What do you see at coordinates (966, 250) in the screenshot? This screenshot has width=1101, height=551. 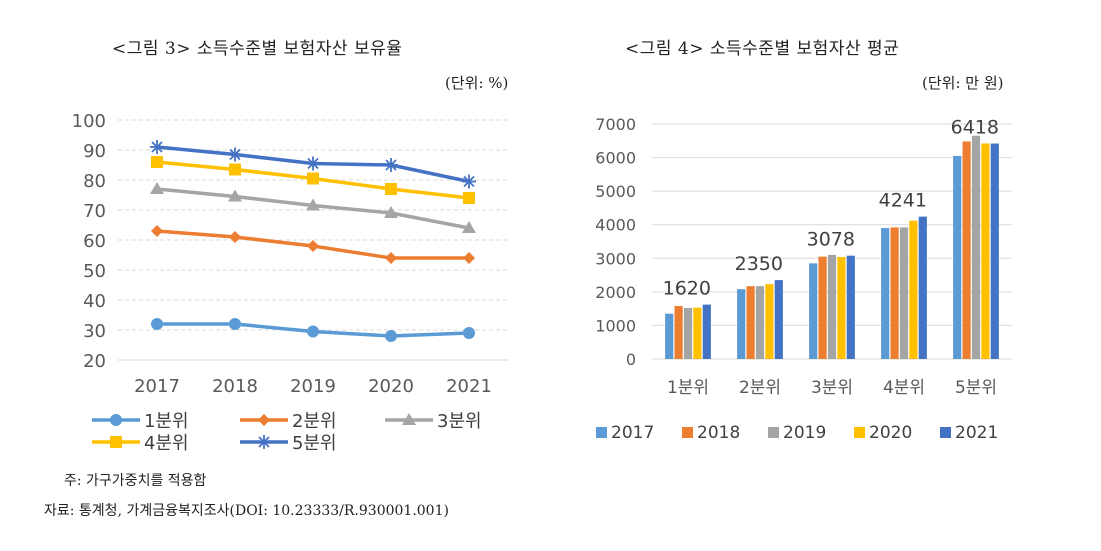 I see `bar-5분위-2018` at bounding box center [966, 250].